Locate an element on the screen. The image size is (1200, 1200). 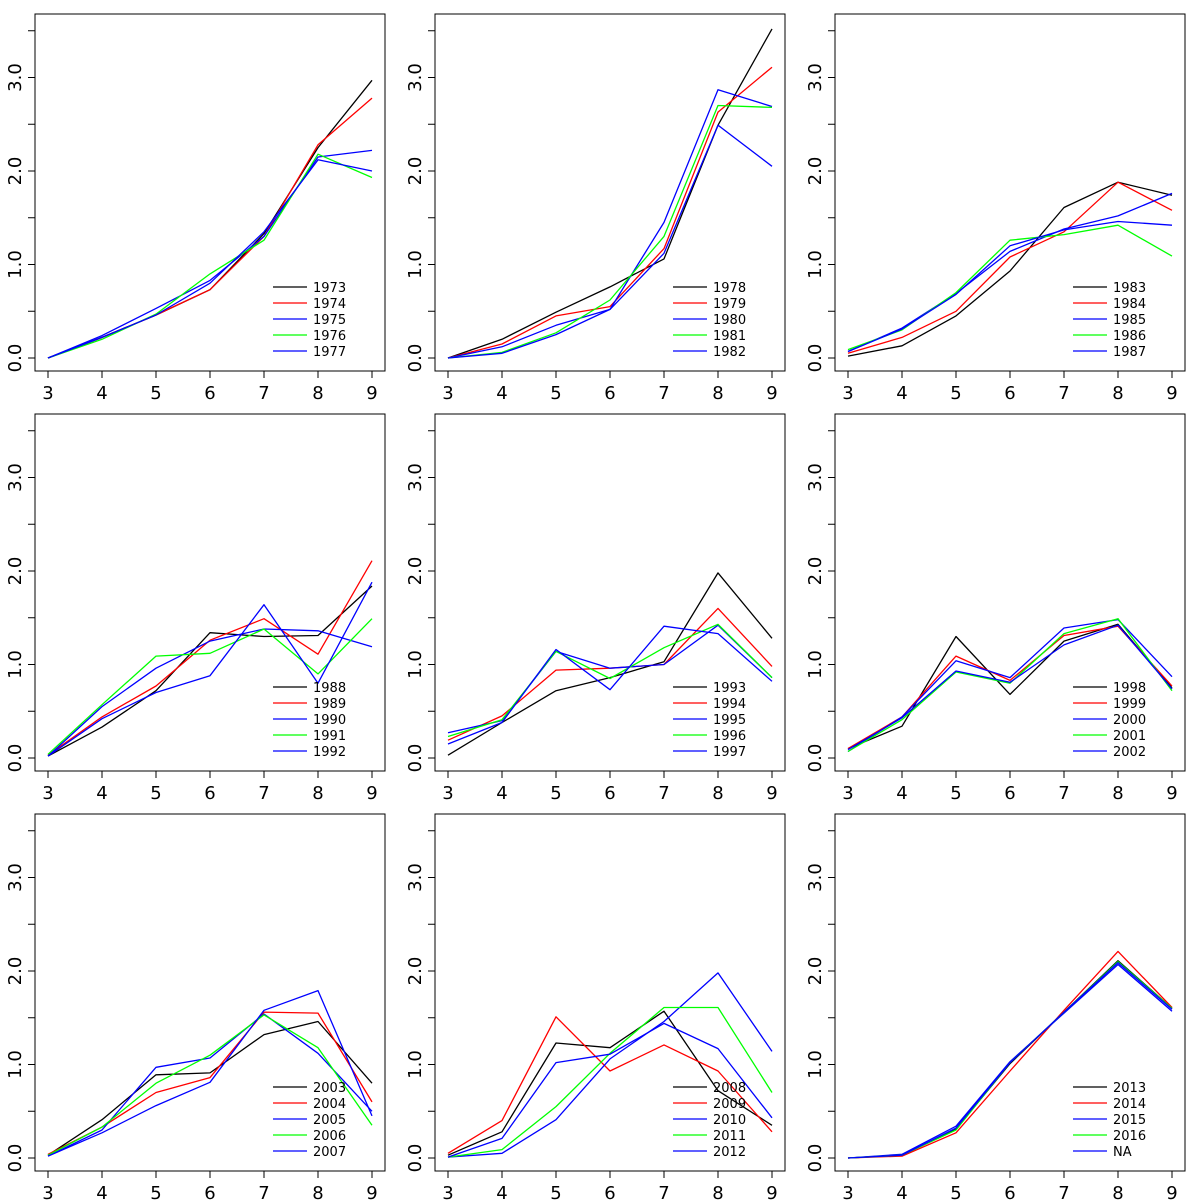
series-line-2015 is located at coordinates (1010, 1061).